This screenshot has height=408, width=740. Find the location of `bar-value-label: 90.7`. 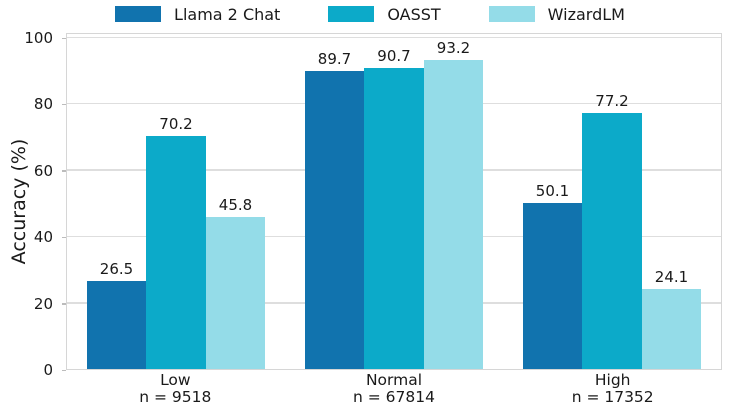

bar-value-label: 90.7 is located at coordinates (394, 55).